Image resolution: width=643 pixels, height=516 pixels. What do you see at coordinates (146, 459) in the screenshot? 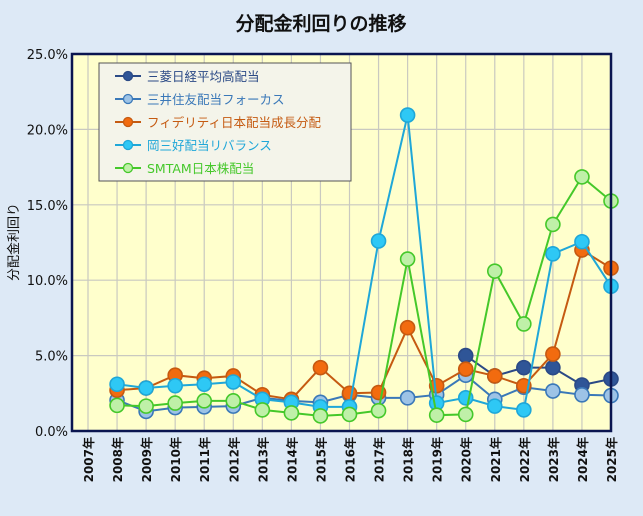
I see `x-tick-label: 2009年` at bounding box center [146, 459].